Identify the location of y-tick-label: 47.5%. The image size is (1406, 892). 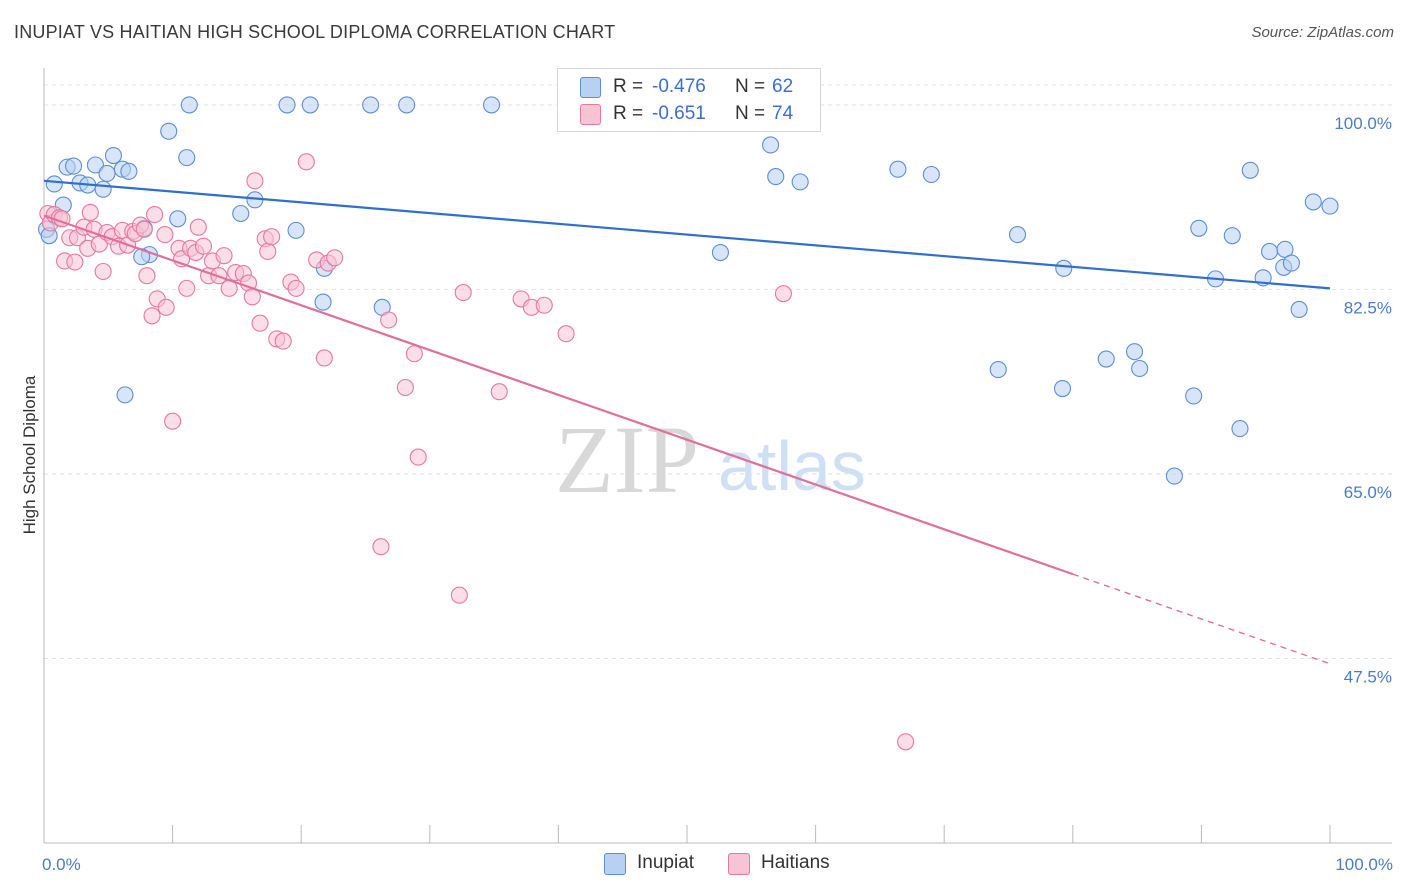
(1368, 676).